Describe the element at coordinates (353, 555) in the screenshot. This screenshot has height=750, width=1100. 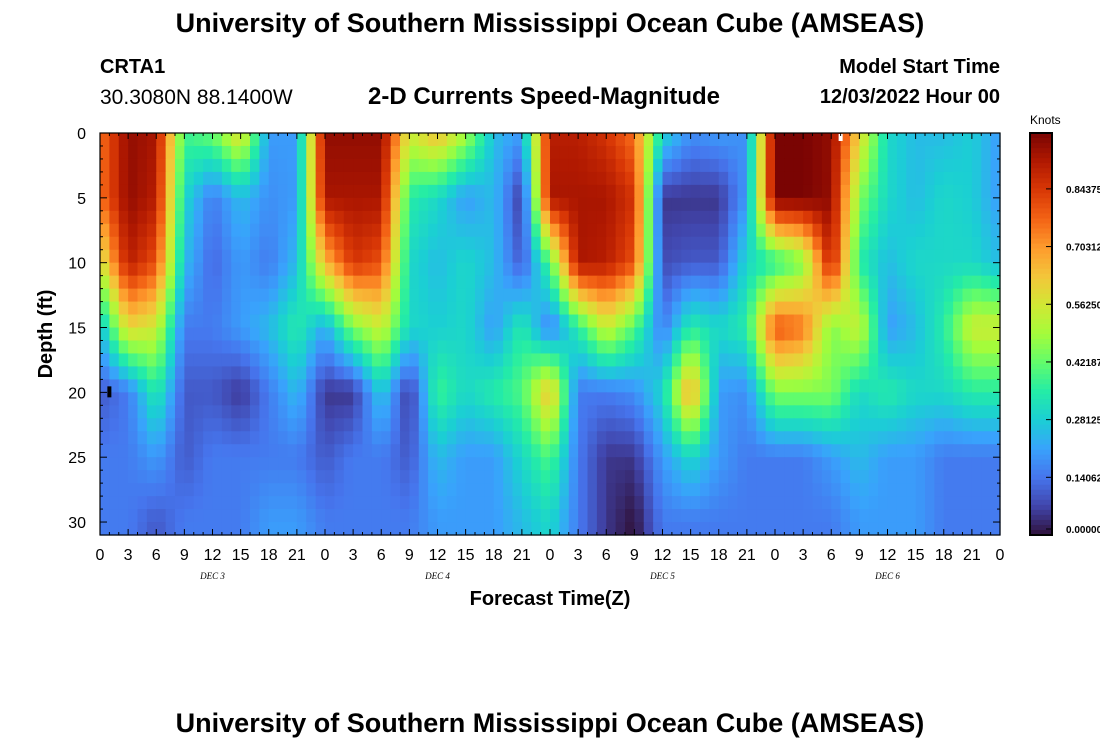
I see `x-tick-label: 3` at that location.